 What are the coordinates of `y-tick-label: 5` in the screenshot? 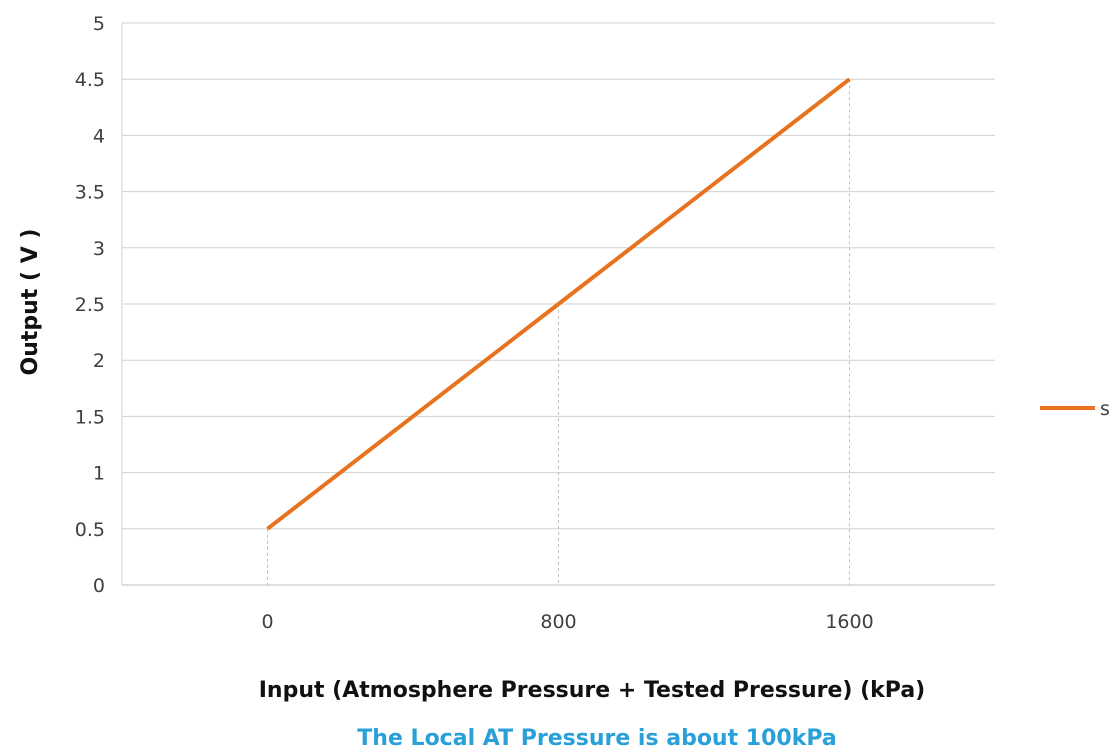 It's located at (99, 24).